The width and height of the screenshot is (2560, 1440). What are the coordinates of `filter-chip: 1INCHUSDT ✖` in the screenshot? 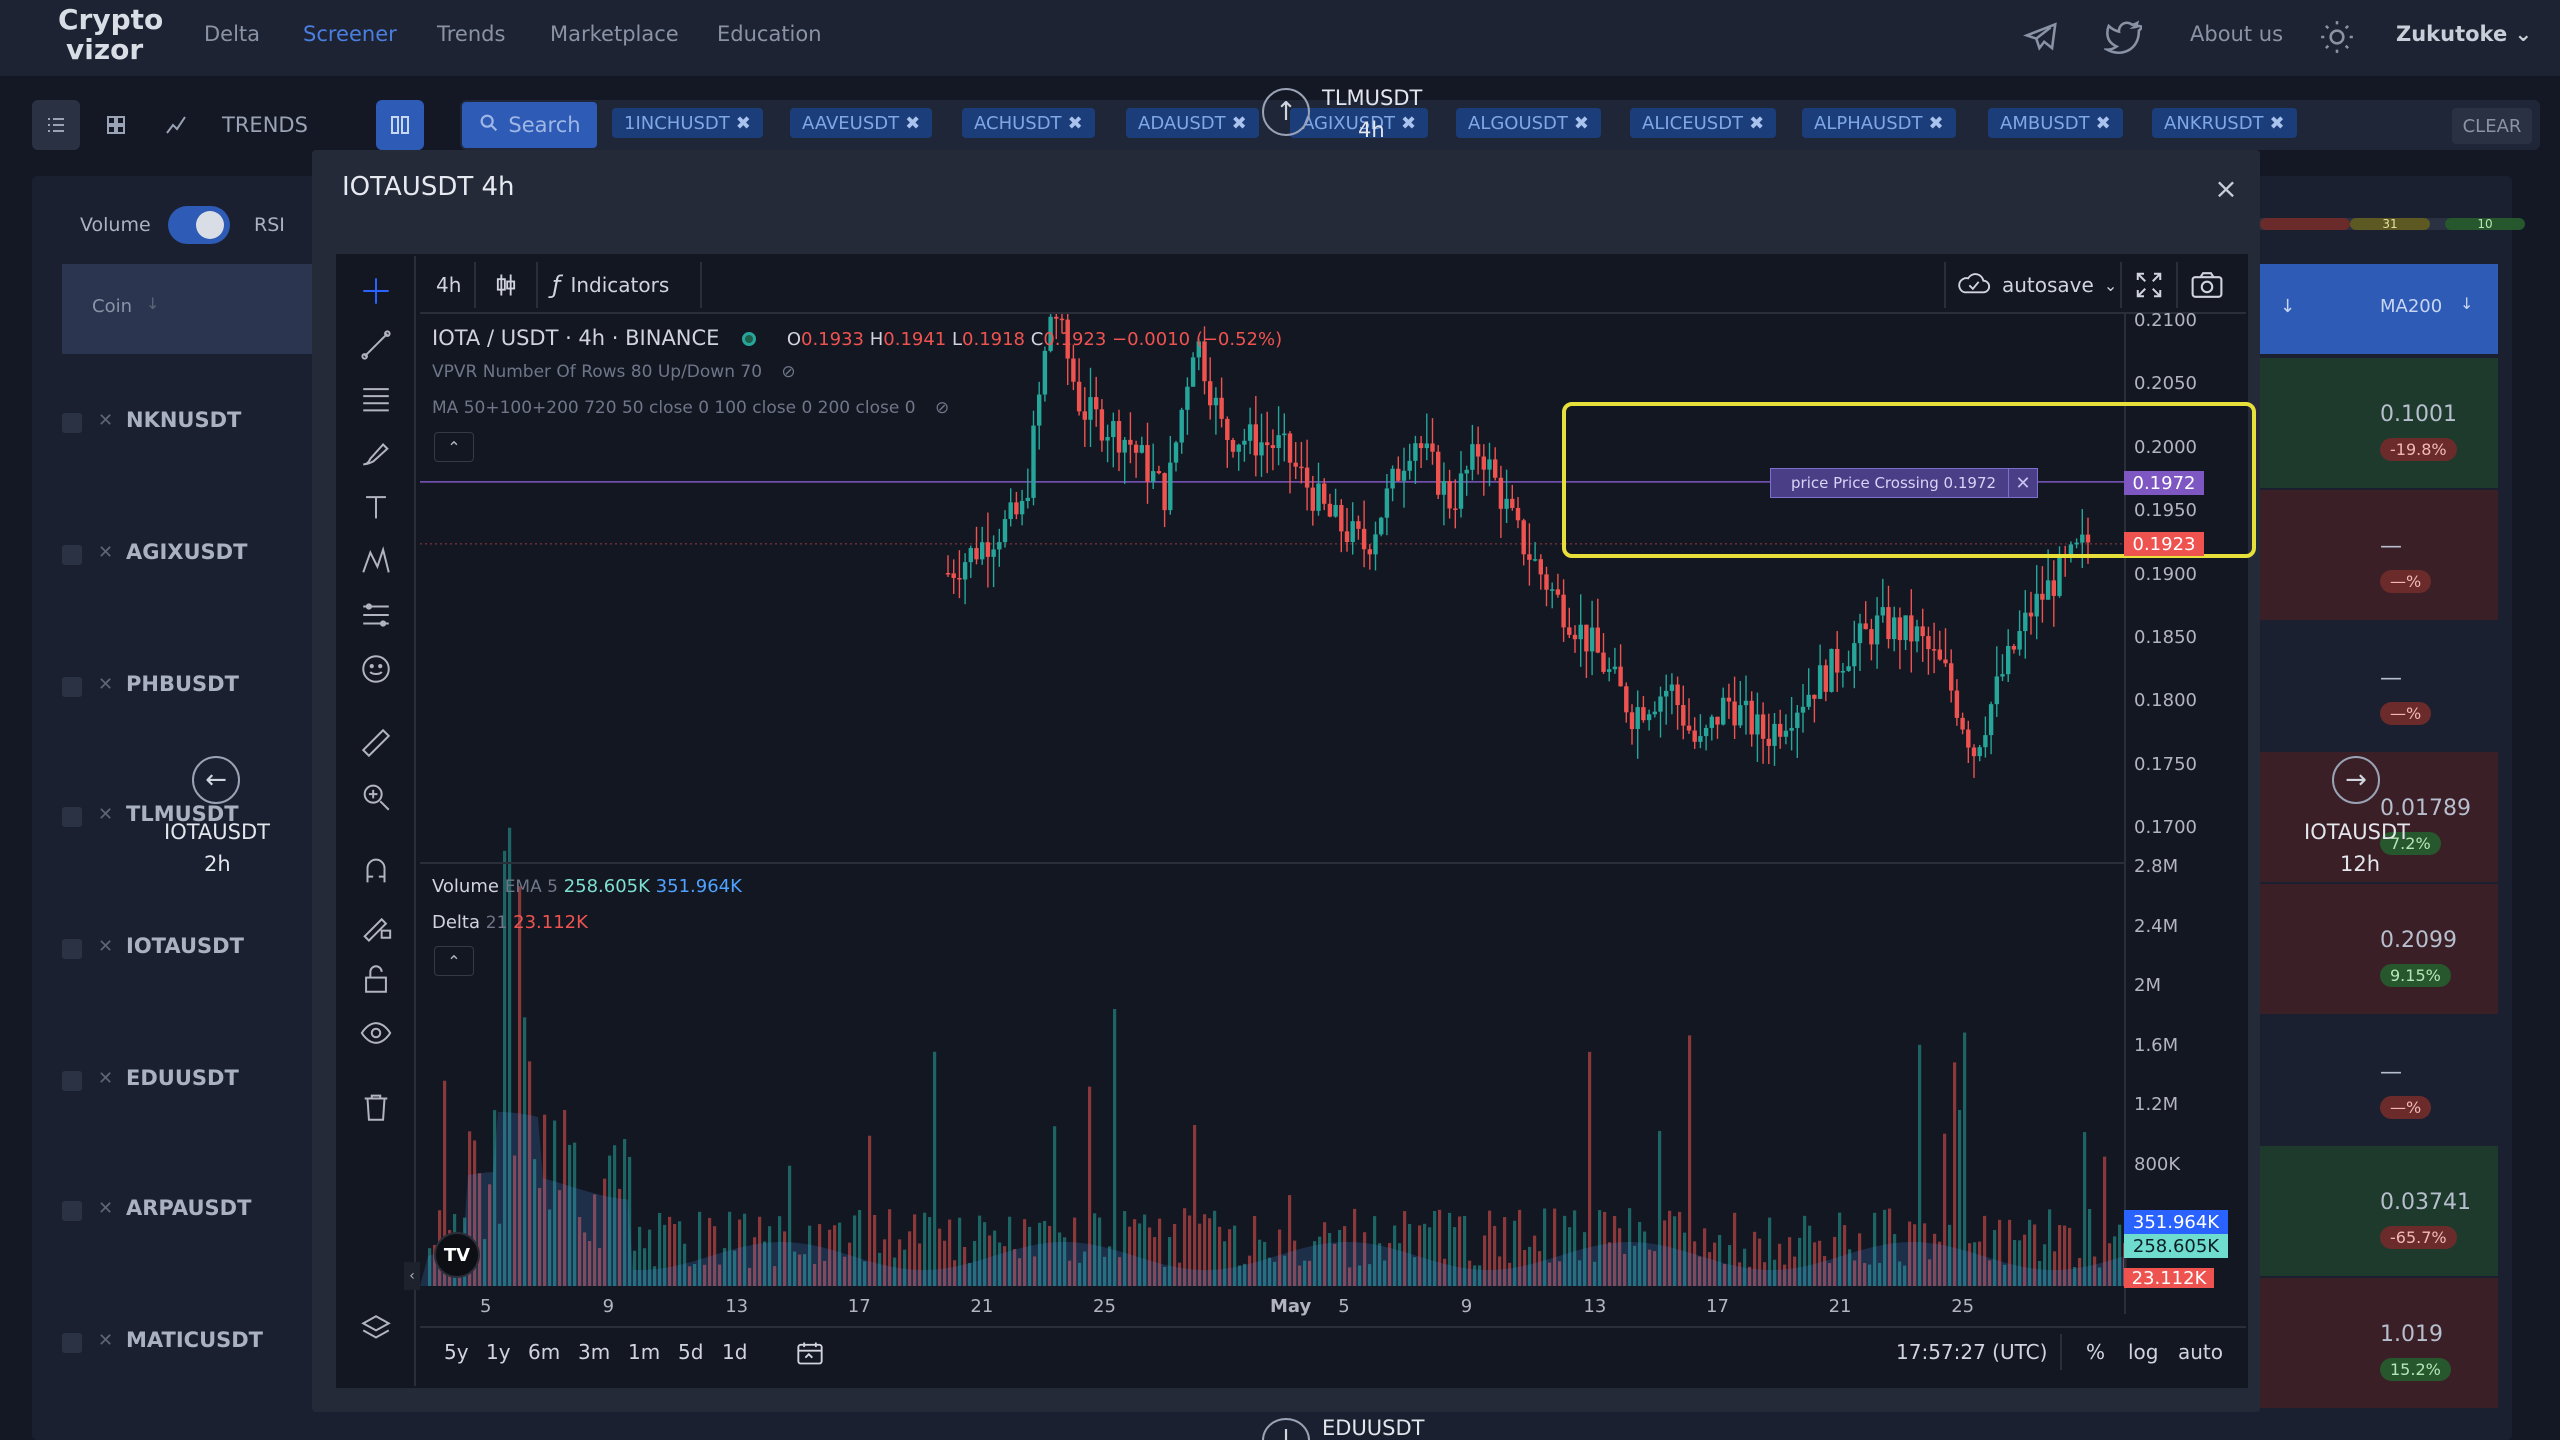 It's located at (687, 123).